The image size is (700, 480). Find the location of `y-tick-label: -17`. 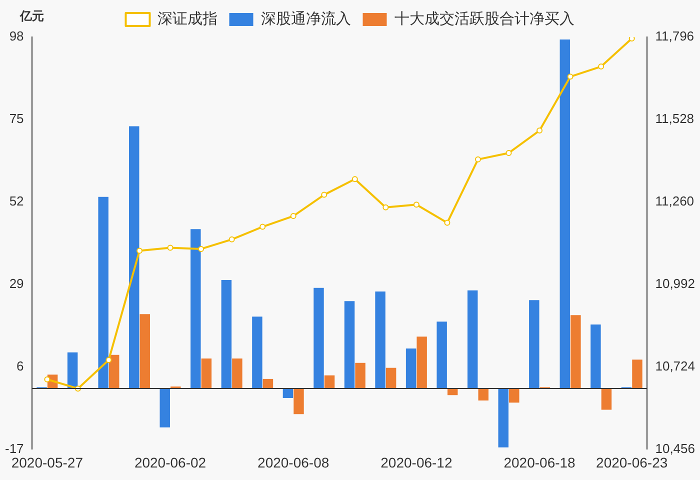

y-tick-label: -17 is located at coordinates (14, 448).